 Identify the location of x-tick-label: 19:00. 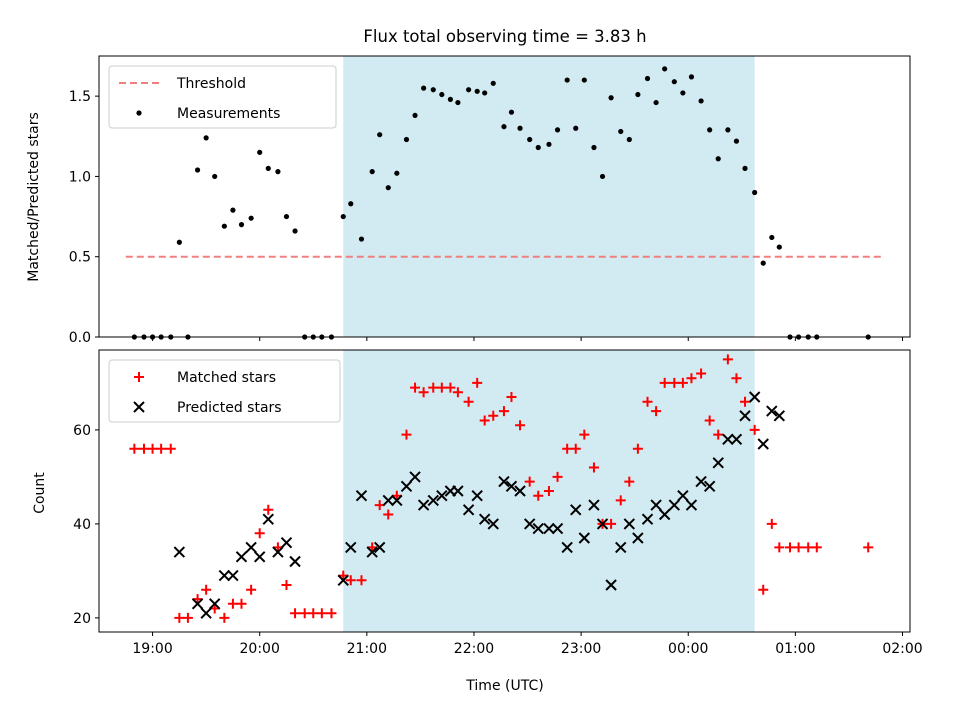
(152, 649).